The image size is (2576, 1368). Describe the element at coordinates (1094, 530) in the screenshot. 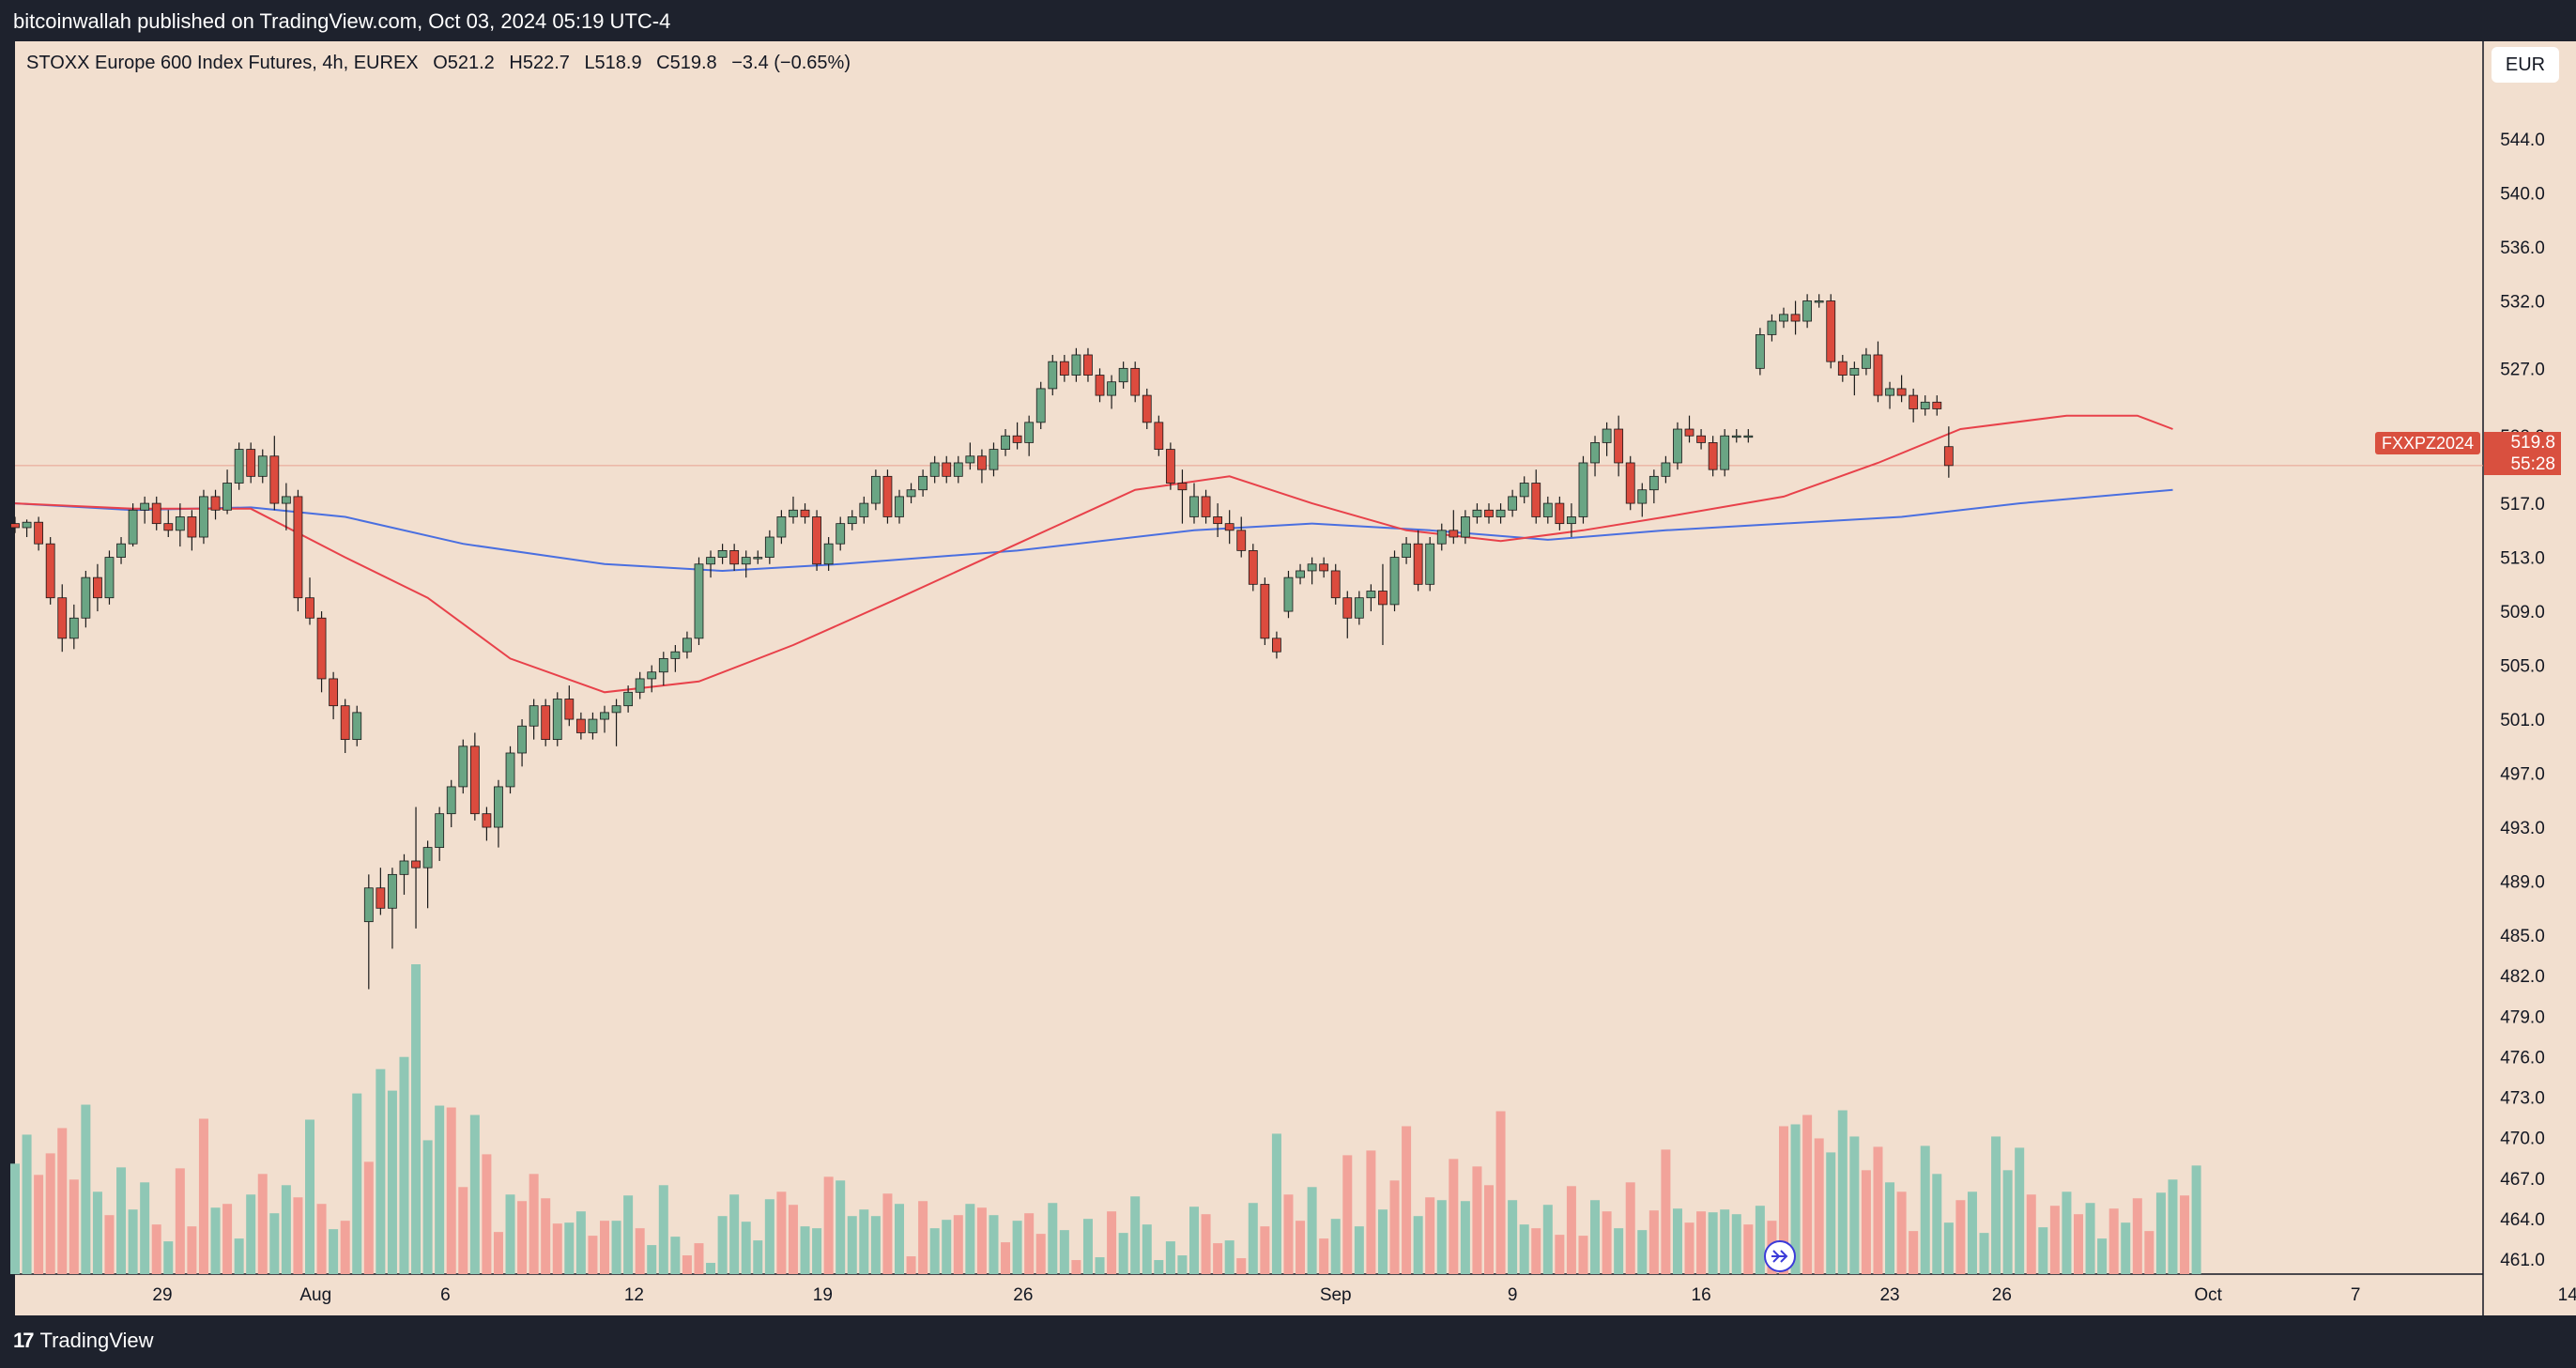

I see `moving-average-slow` at that location.